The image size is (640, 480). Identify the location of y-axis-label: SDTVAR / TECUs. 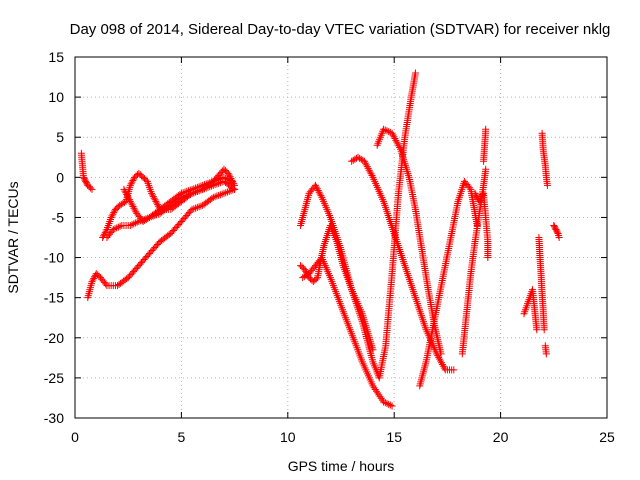
(13, 237).